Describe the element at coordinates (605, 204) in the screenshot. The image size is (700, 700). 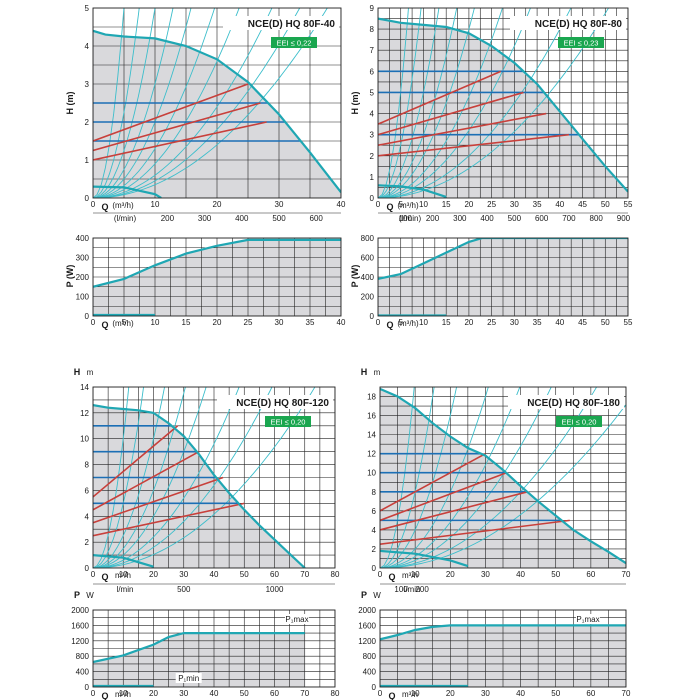
I see `x-tick-label: 50` at that location.